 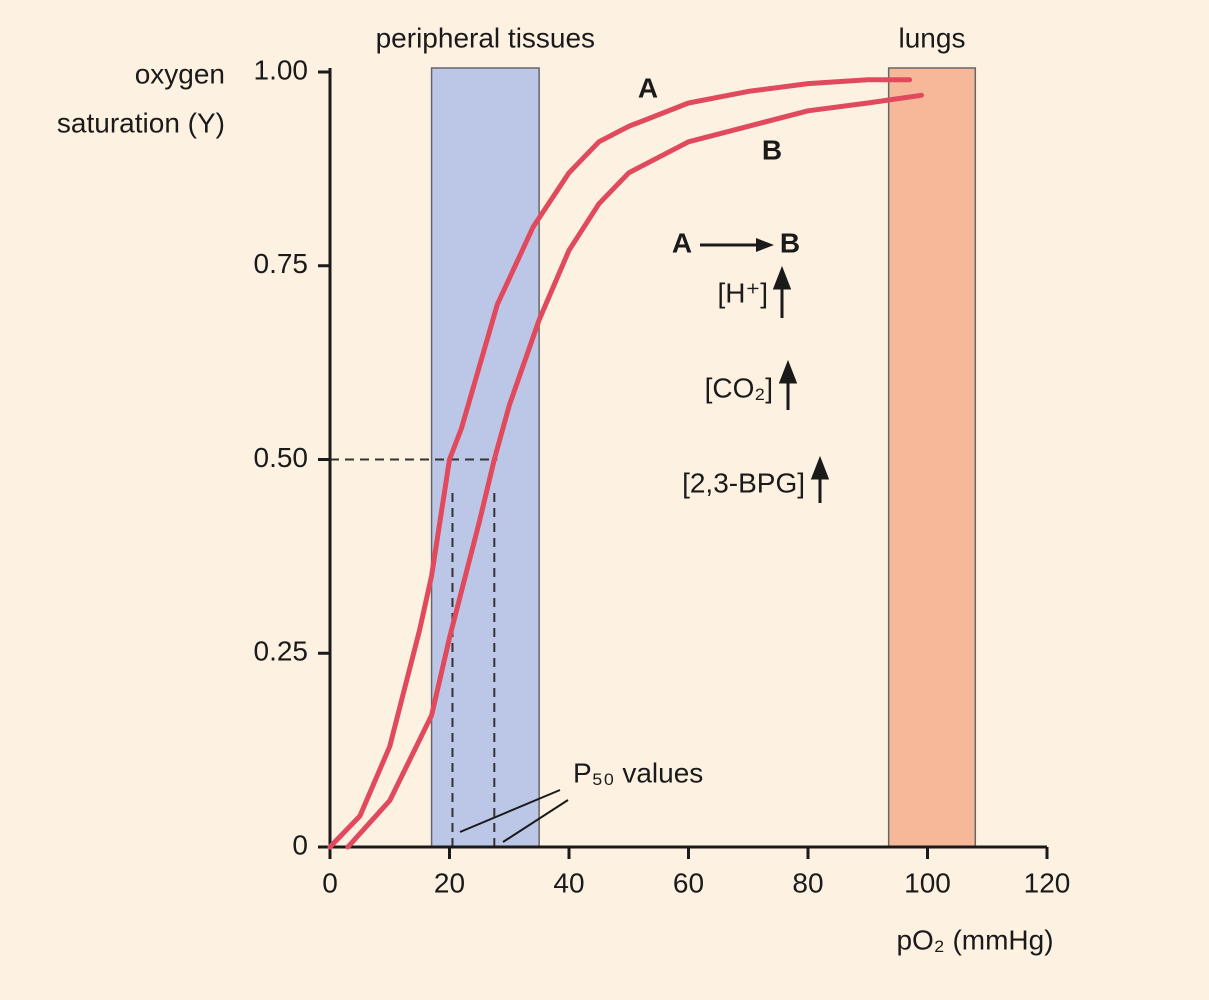 What do you see at coordinates (300, 844) in the screenshot?
I see `y-tick-label: 0` at bounding box center [300, 844].